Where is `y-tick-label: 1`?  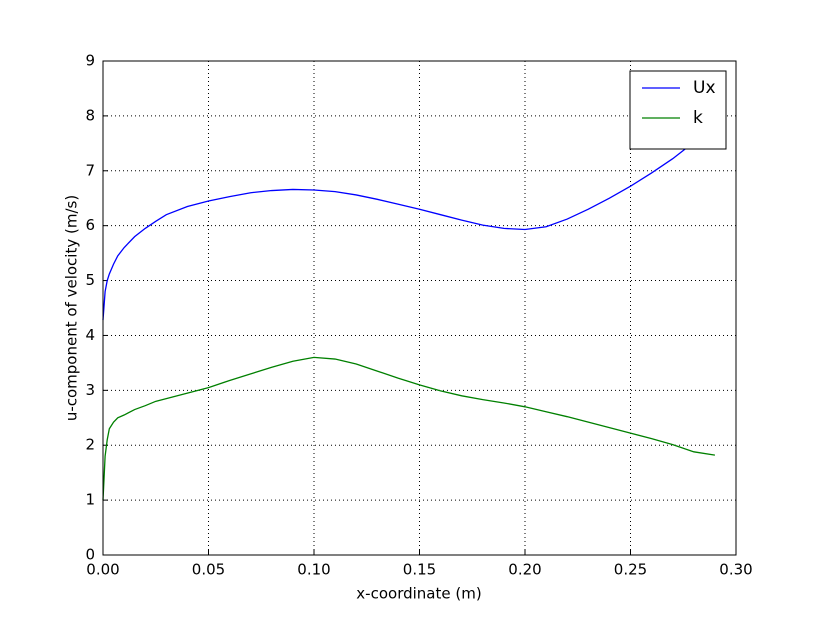 y-tick-label: 1 is located at coordinates (90, 500).